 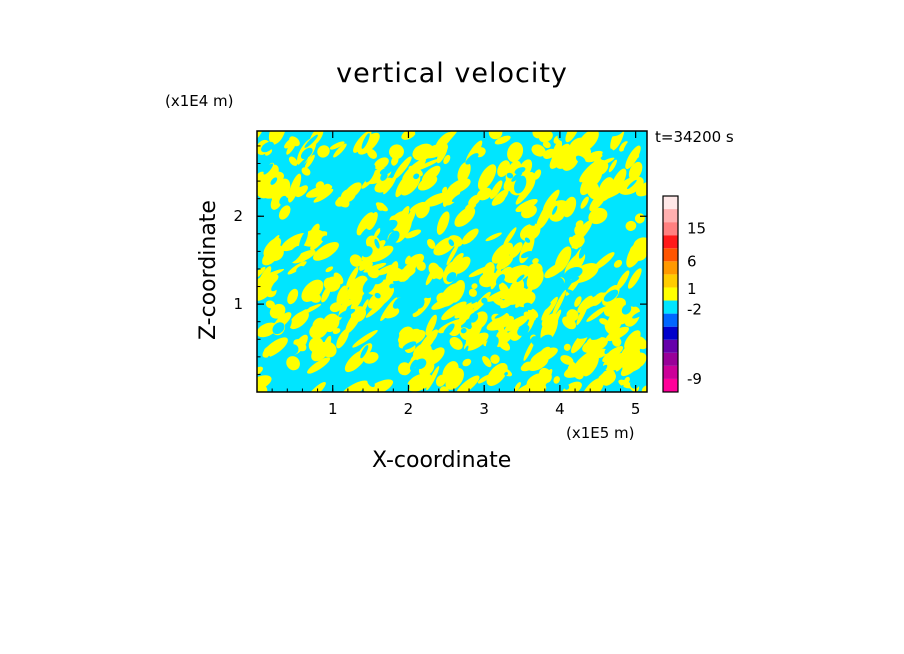 What do you see at coordinates (692, 261) in the screenshot?
I see `colorbar-label: 6` at bounding box center [692, 261].